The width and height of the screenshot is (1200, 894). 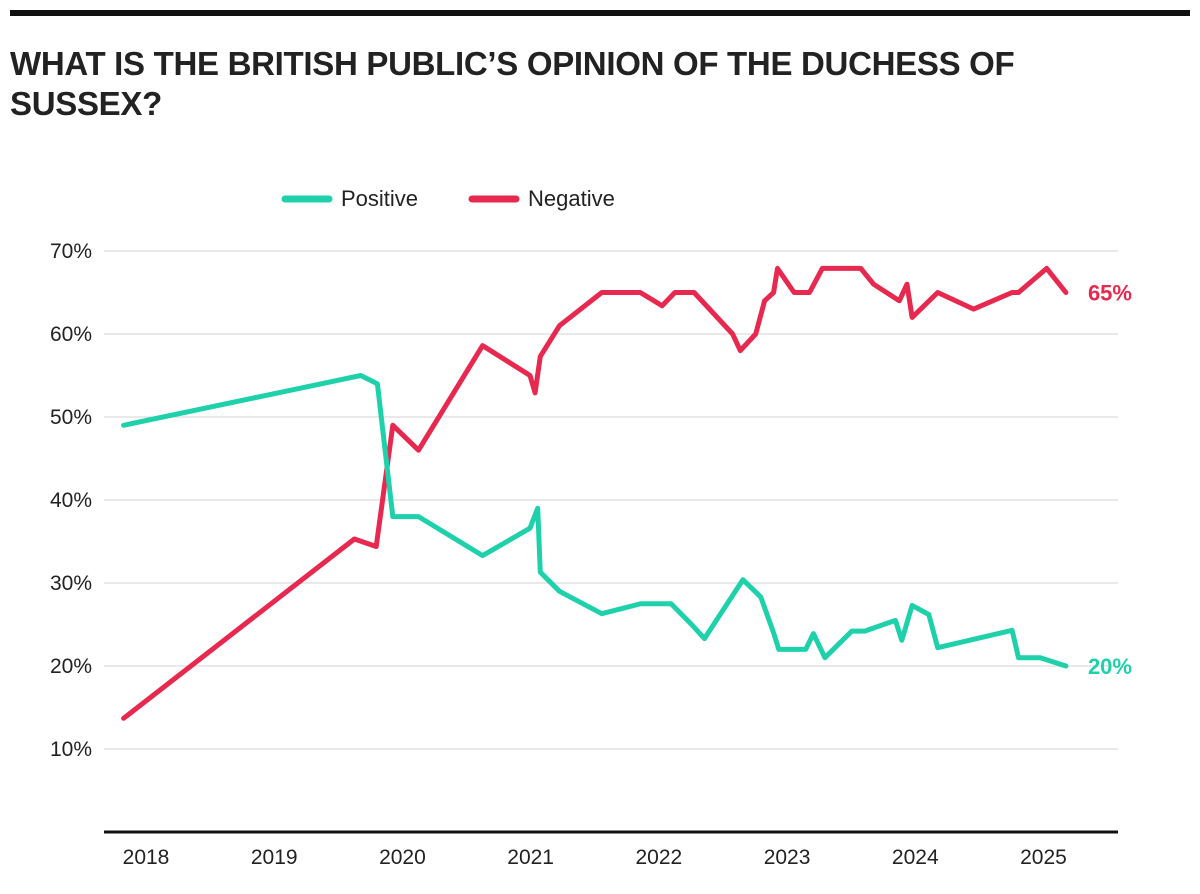 I want to click on y-tick-label: 40%, so click(x=71, y=500).